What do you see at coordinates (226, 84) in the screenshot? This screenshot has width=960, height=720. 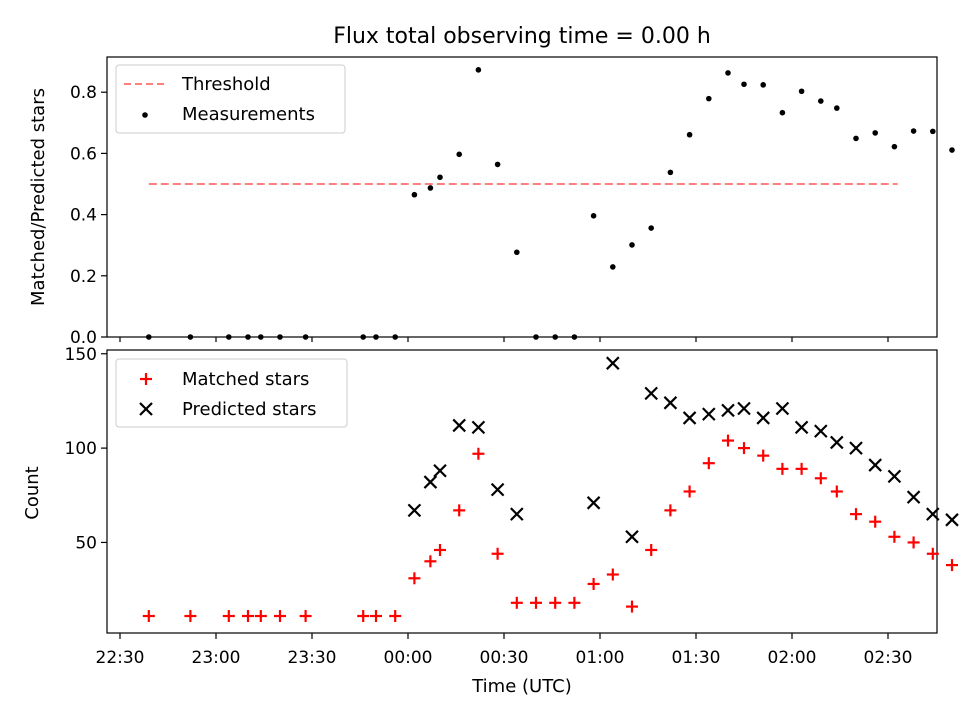 I see `threshold-legend-label: Threshold` at bounding box center [226, 84].